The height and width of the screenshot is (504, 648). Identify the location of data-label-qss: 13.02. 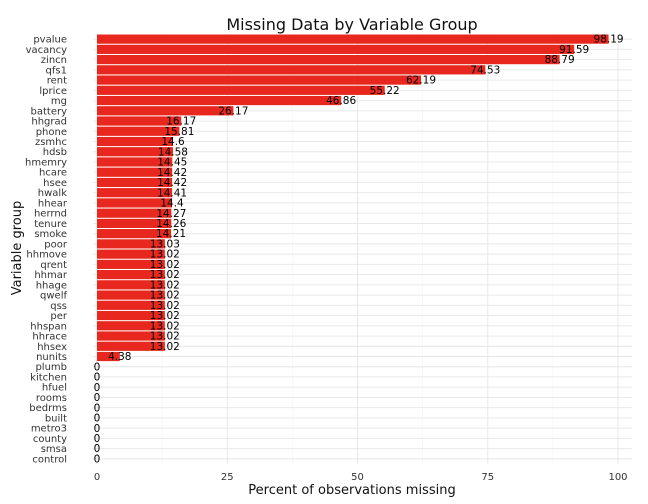
(165, 306).